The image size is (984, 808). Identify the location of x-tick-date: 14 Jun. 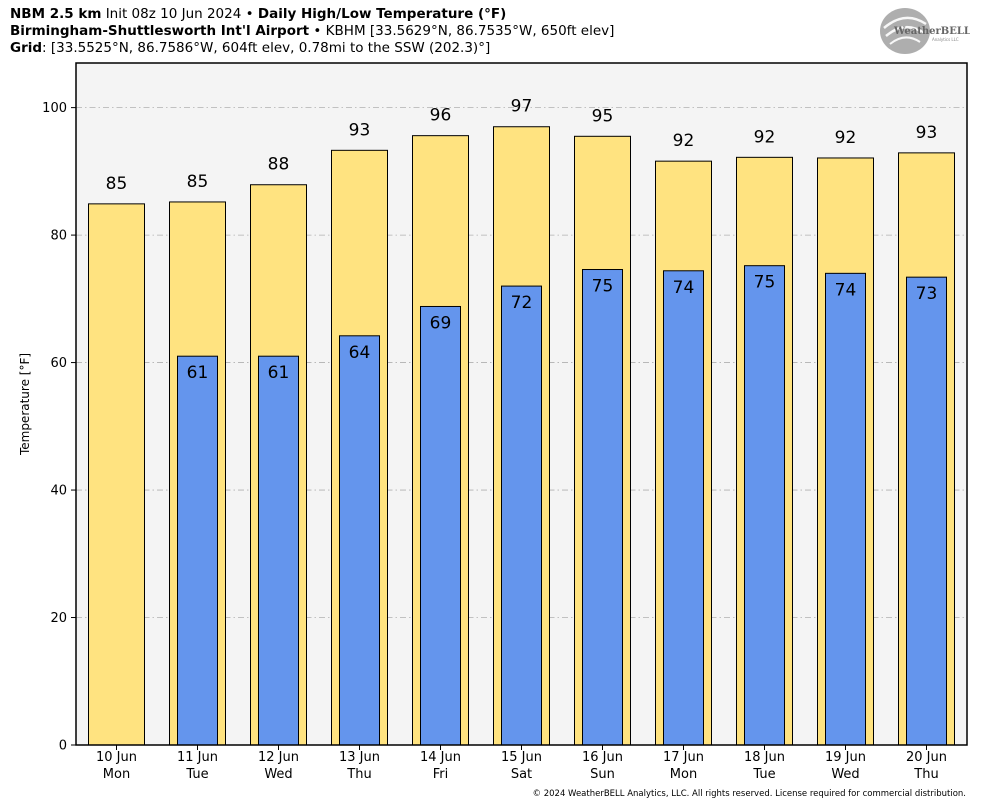
(440, 757).